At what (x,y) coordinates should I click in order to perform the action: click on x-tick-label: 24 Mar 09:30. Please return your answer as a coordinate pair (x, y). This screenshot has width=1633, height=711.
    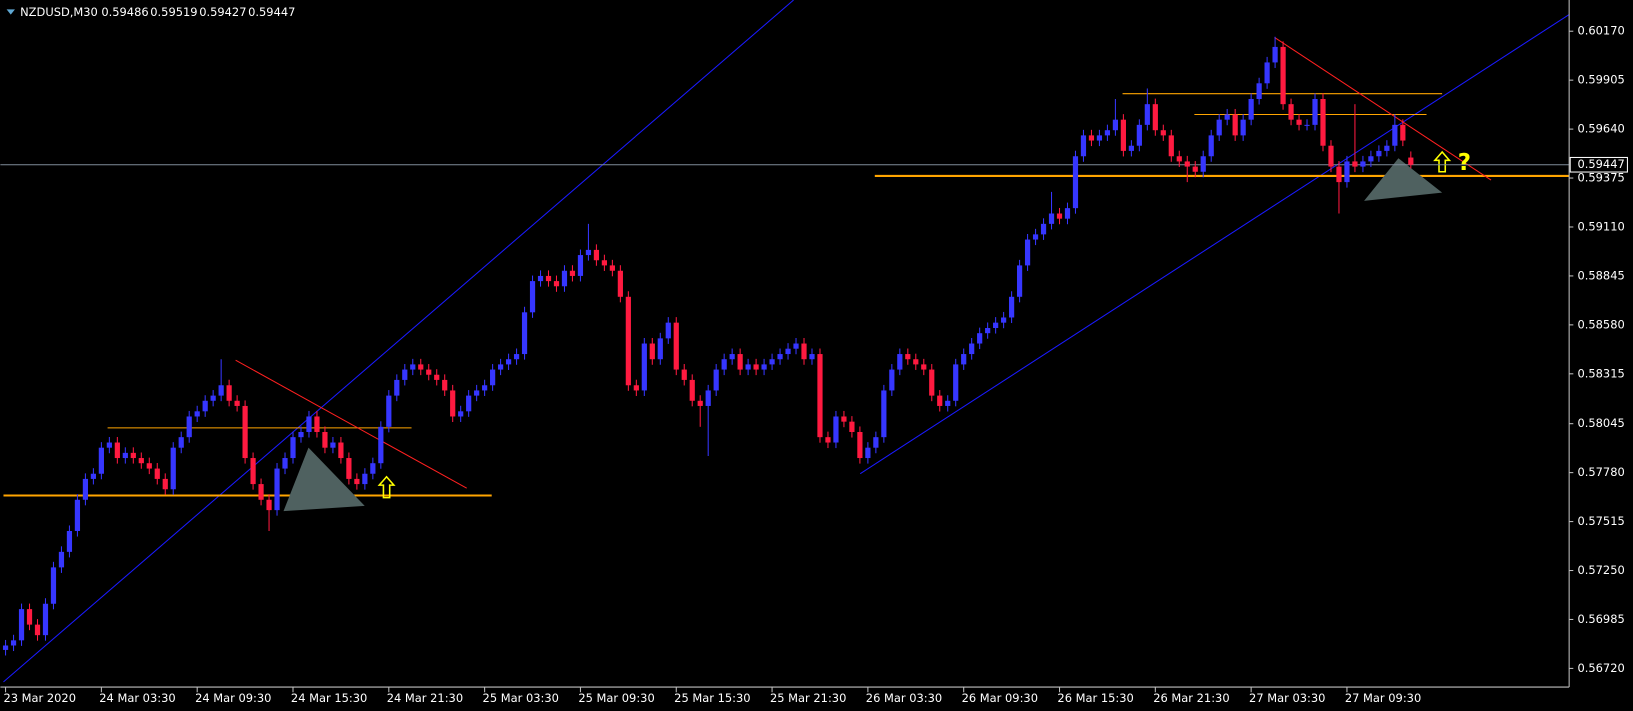
    Looking at the image, I should click on (233, 698).